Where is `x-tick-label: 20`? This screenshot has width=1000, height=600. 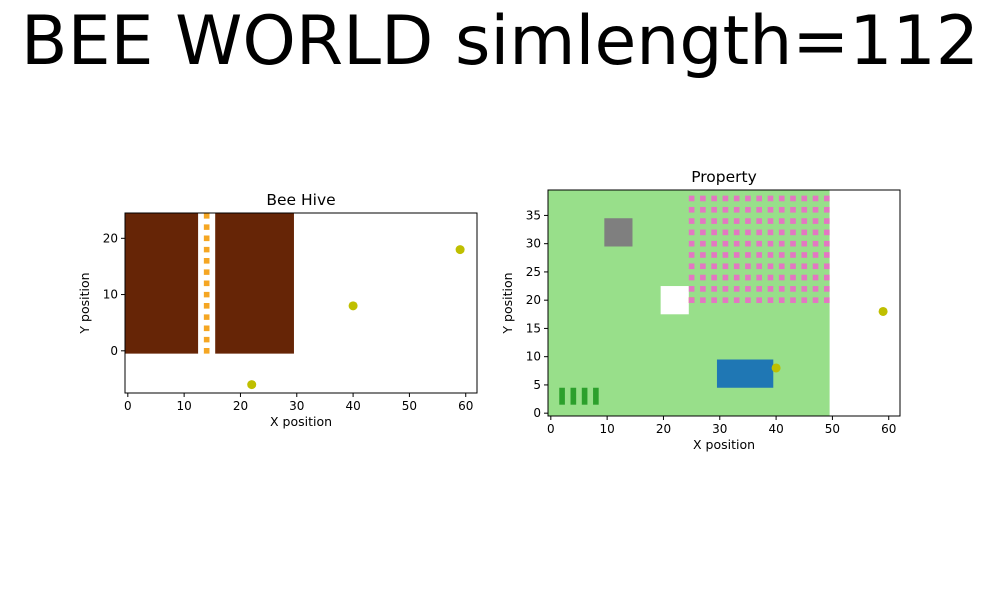
x-tick-label: 20 is located at coordinates (240, 406).